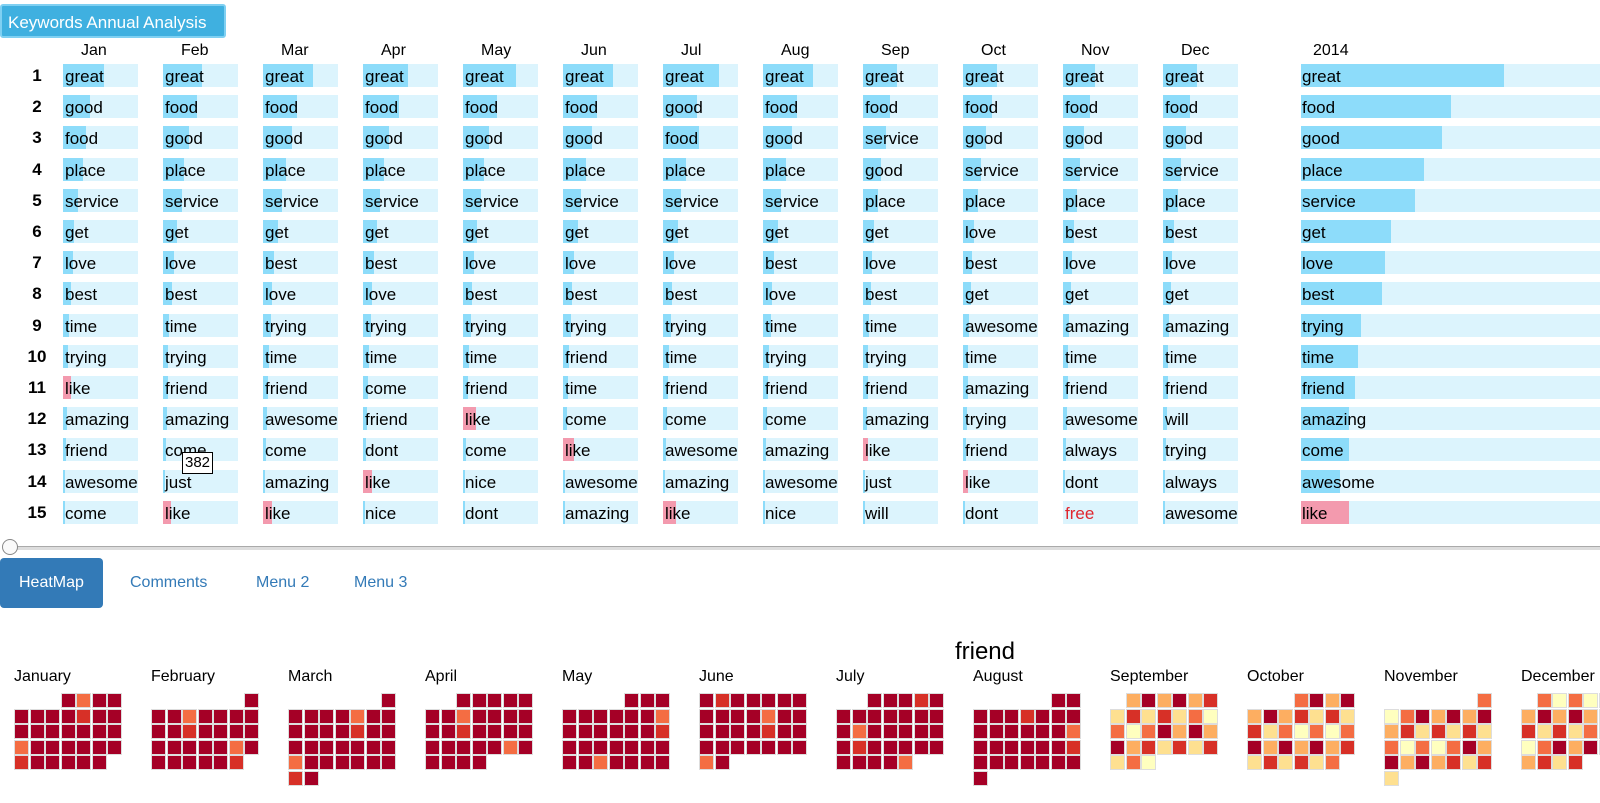 Image resolution: width=1600 pixels, height=803 pixels. I want to click on year-keyword-cell: awesome, so click(1450, 481).